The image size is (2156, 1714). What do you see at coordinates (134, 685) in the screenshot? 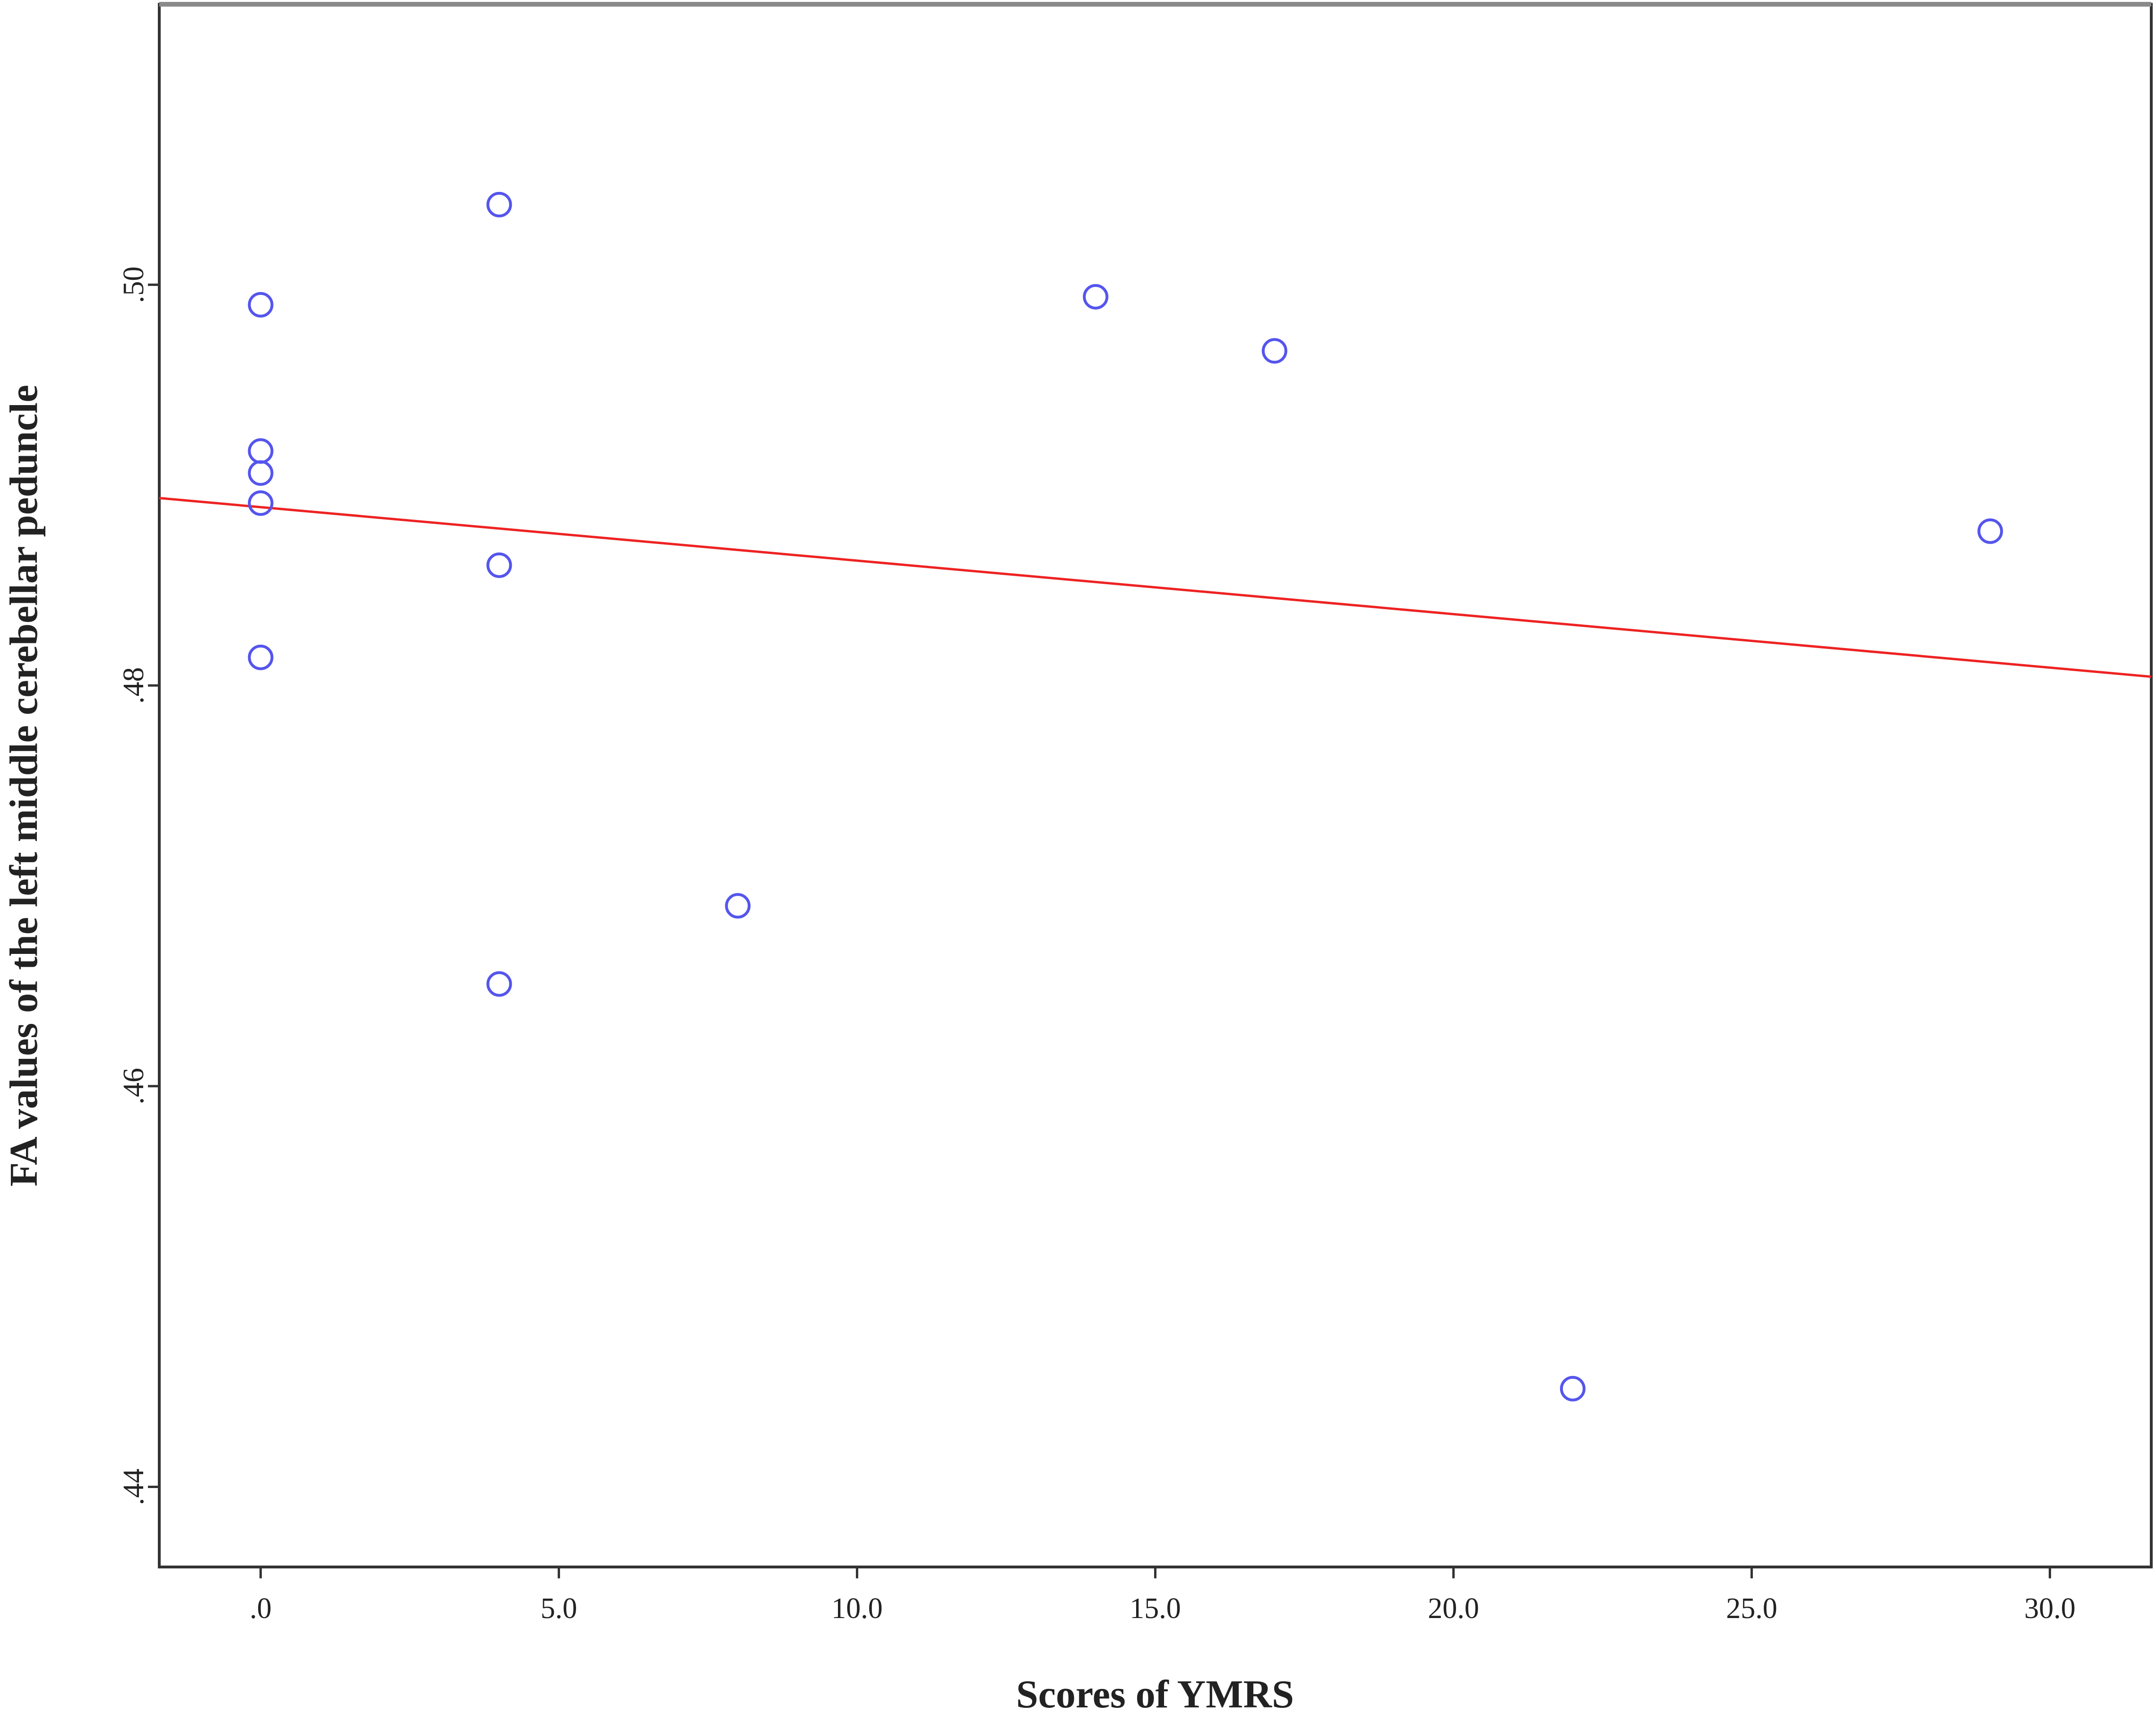
I see `y-tick-label: .48` at bounding box center [134, 685].